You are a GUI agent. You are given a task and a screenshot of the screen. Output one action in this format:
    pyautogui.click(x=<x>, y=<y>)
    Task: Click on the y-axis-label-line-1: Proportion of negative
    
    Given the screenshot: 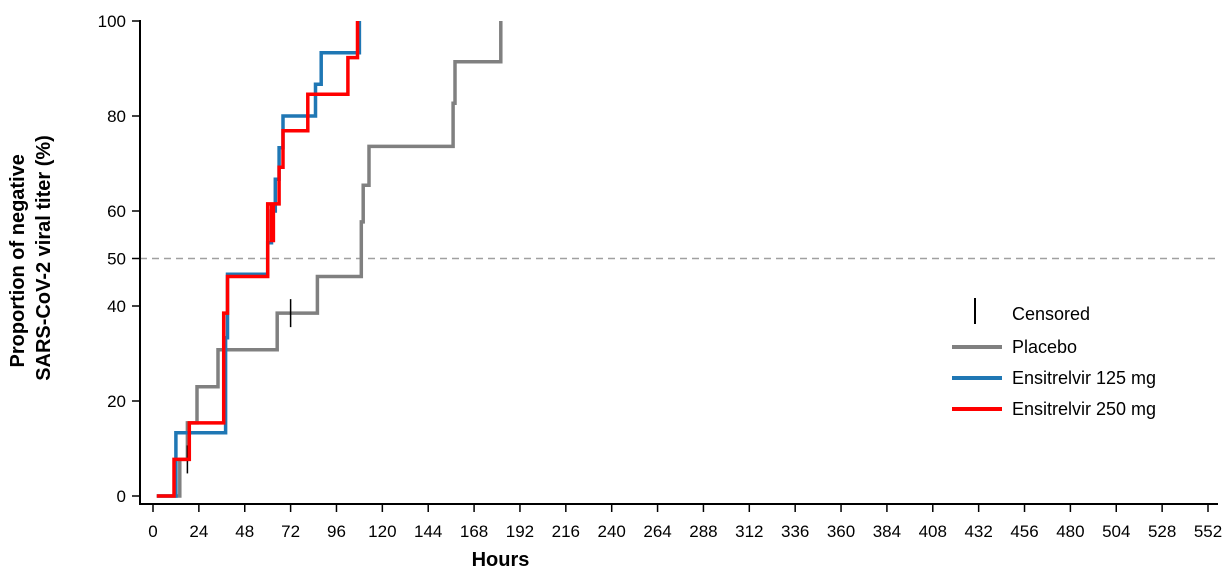 What is the action you would take?
    pyautogui.click(x=18, y=260)
    